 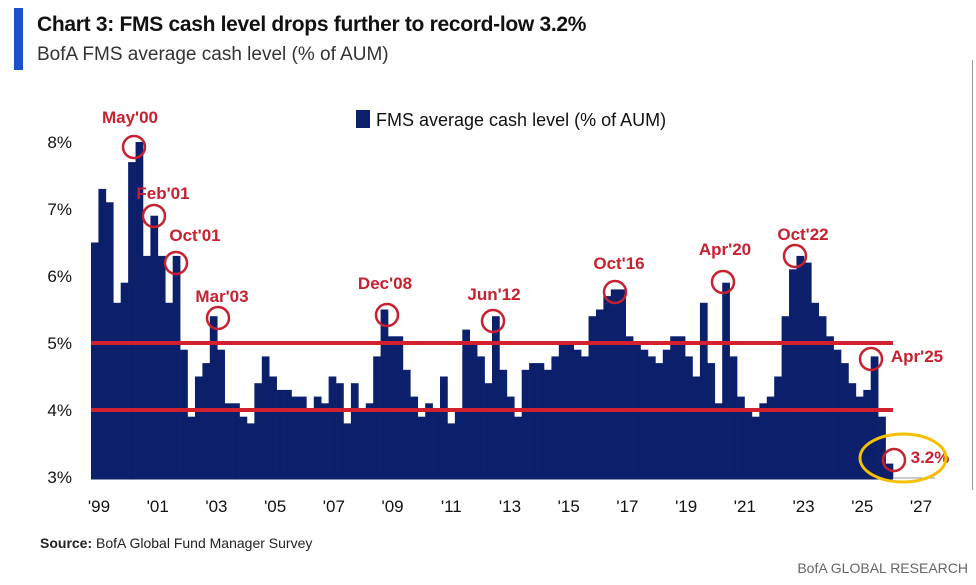 What do you see at coordinates (903, 458) in the screenshot?
I see `highlight-ellipse` at bounding box center [903, 458].